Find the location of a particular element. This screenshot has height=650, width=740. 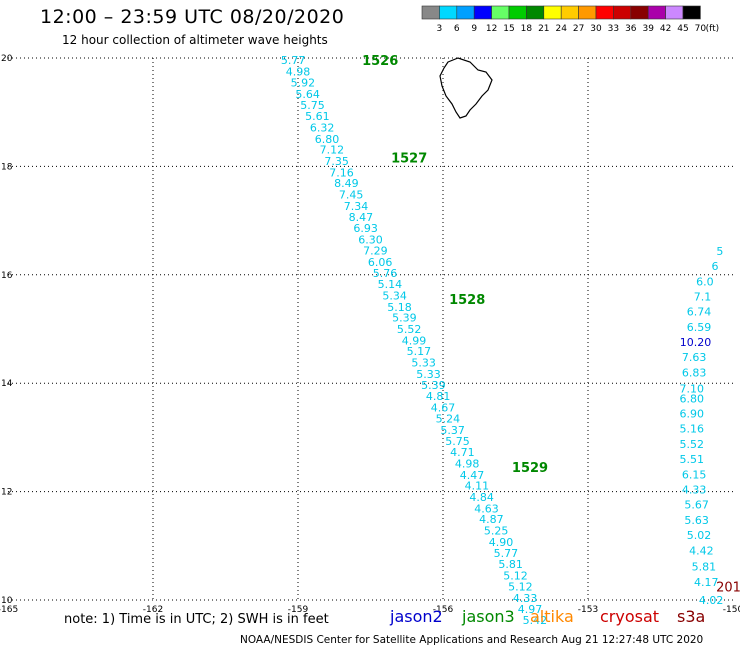

swh-value: 6.93 is located at coordinates (365, 228).